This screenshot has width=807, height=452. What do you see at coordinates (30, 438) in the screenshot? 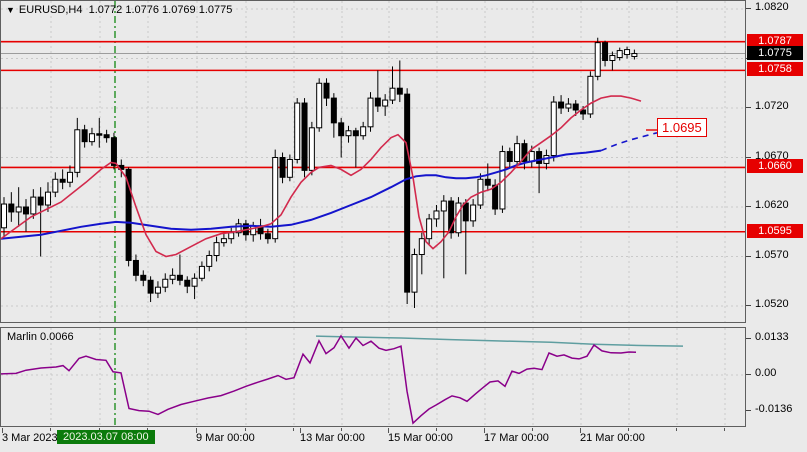
I see `time-tick-label: 3 Mar 2023` at bounding box center [30, 438].